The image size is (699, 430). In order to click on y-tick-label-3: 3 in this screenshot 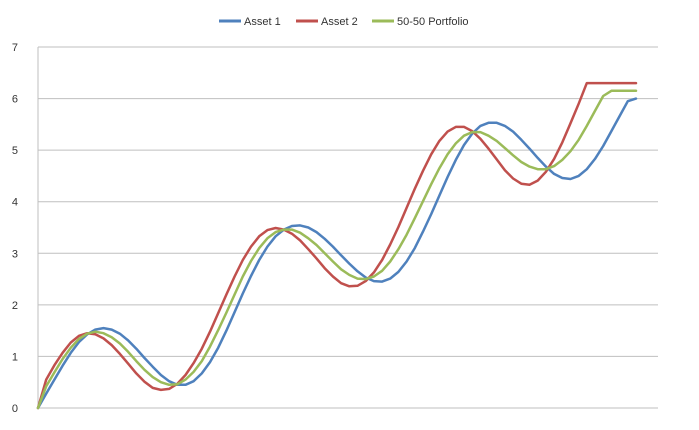, I will do `click(15, 254)`.